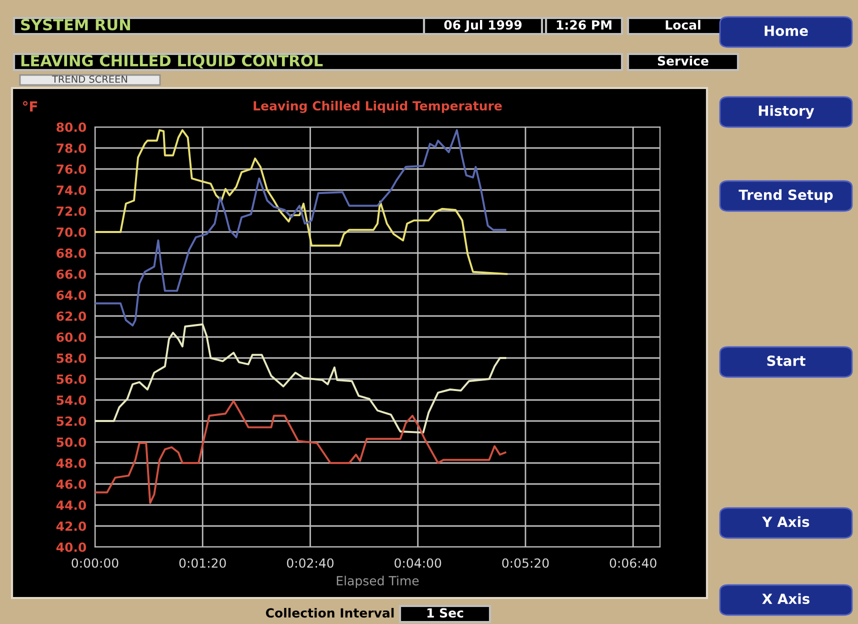 This screenshot has width=858, height=624. I want to click on y-tick-label: 72.0, so click(71, 211).